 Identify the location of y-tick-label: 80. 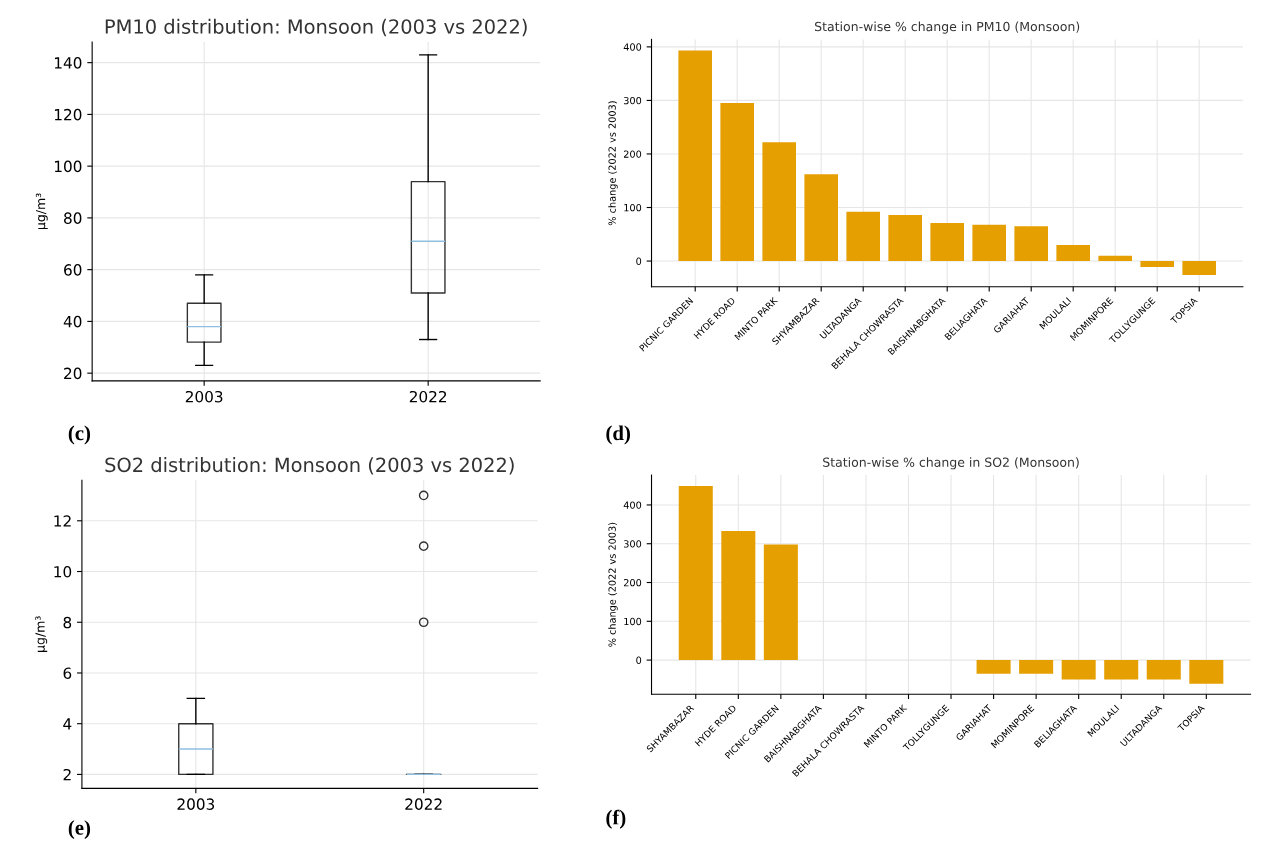
(73, 218).